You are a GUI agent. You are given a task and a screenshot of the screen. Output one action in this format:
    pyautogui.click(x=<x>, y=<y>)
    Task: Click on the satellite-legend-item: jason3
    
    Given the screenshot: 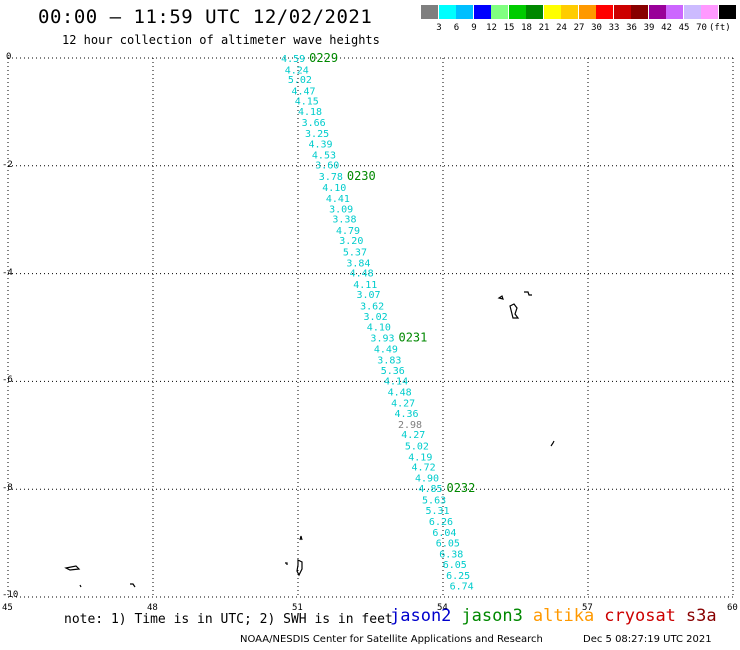 What is the action you would take?
    pyautogui.click(x=492, y=616)
    